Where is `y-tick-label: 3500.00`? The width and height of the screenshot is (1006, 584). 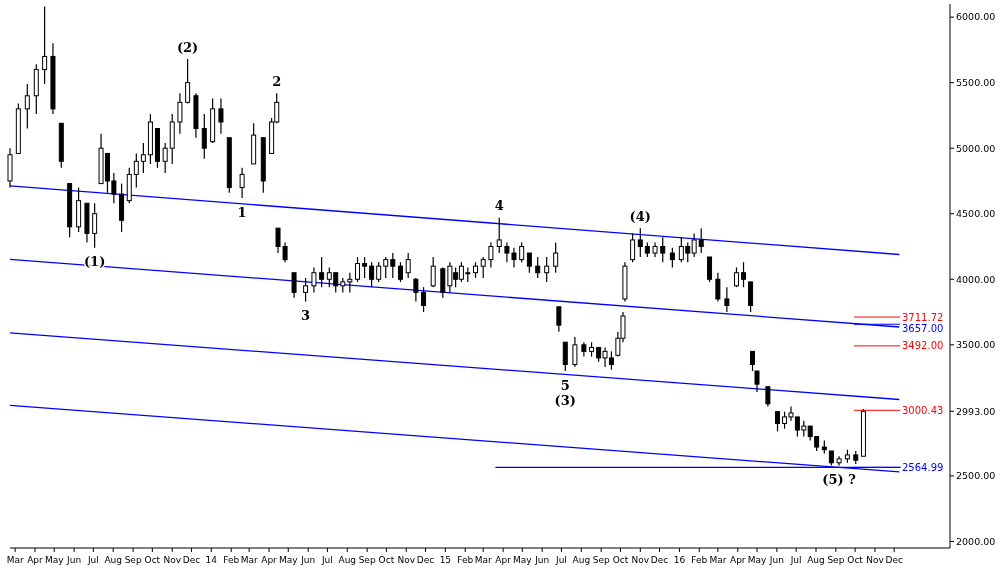 y-tick-label: 3500.00 is located at coordinates (976, 345).